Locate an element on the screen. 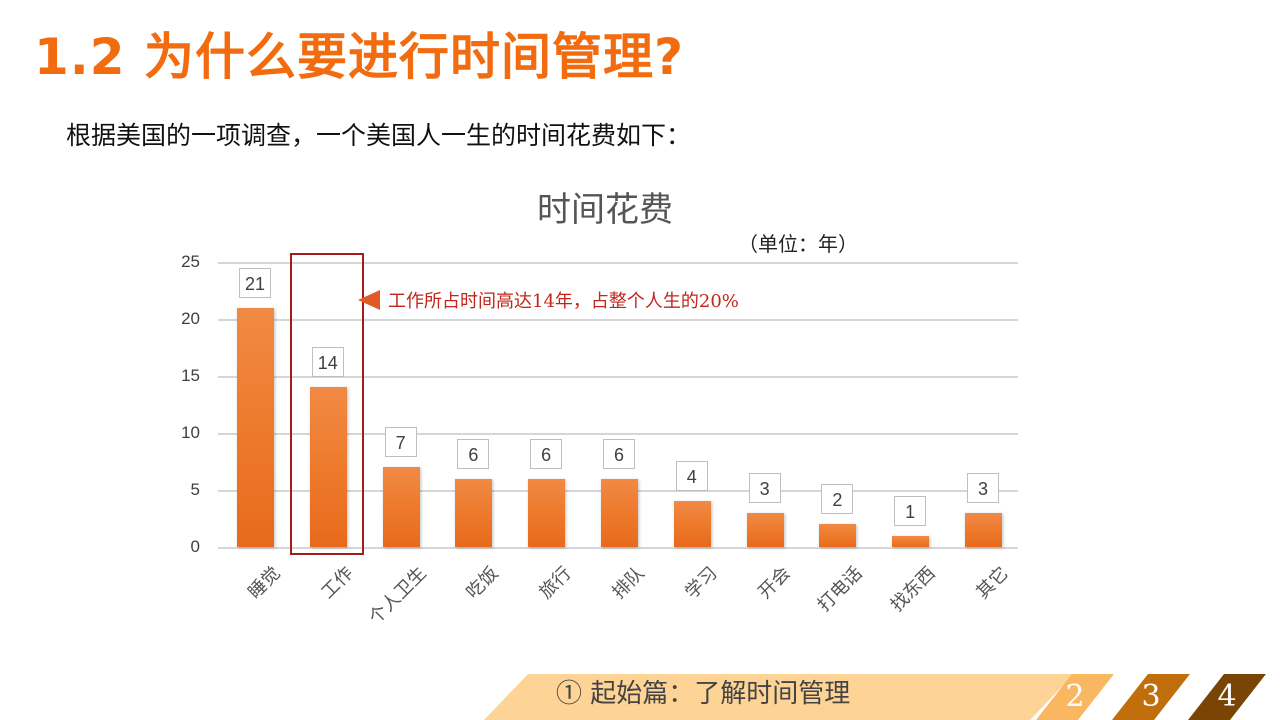 The image size is (1280, 720). x-axis-label: 个人卫生 is located at coordinates (397, 595).